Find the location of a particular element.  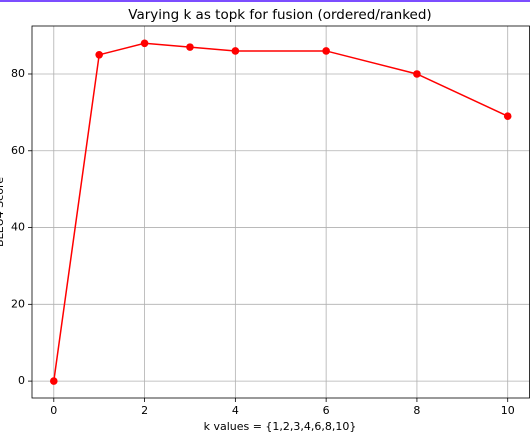

y-tick-label: 80 is located at coordinates (18, 73).